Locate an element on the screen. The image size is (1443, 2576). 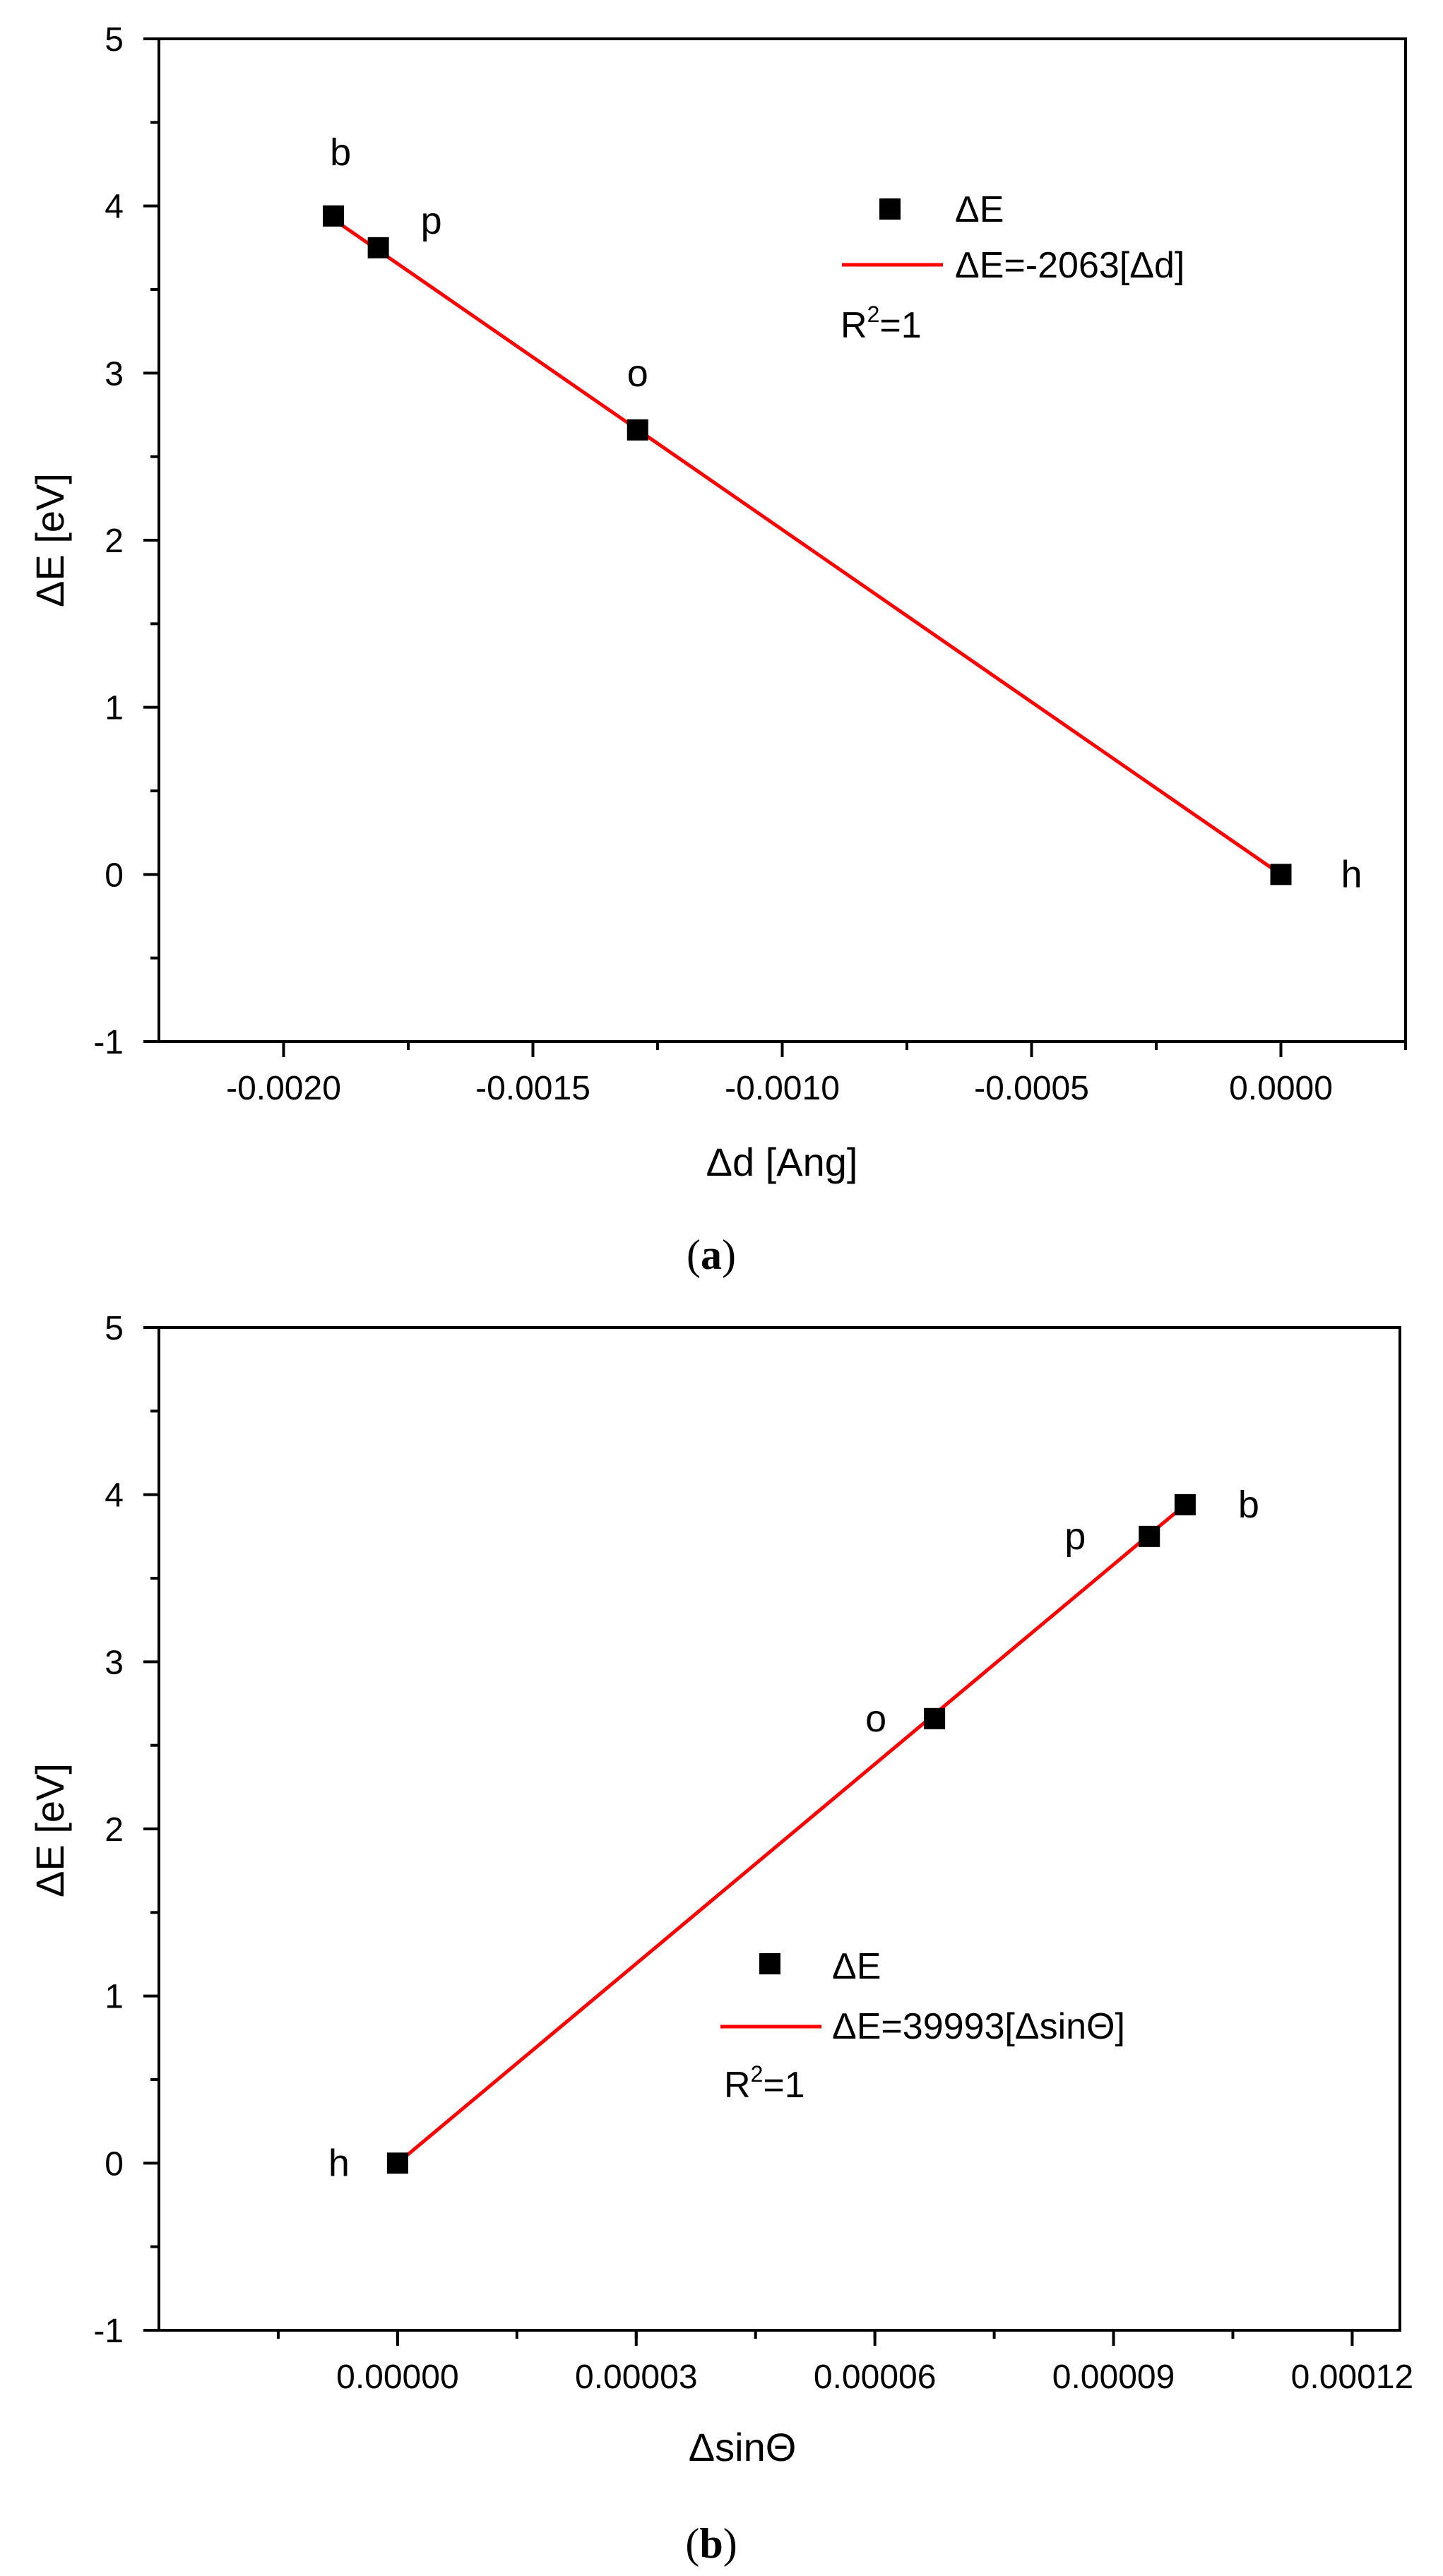
y-tick-label-b: -1 is located at coordinates (109, 2331).